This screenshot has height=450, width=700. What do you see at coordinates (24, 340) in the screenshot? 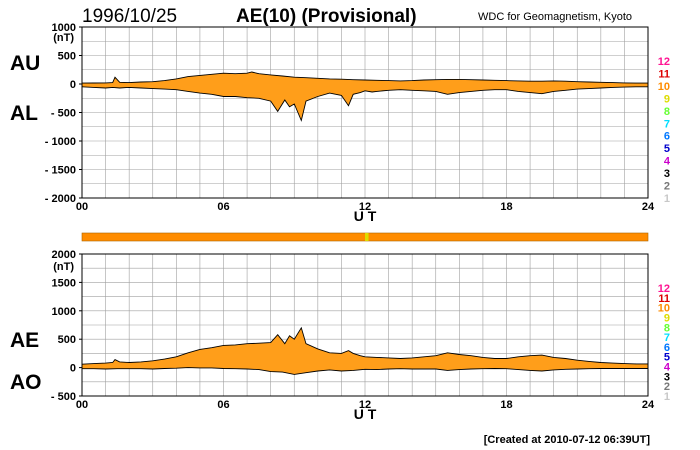
I see `ae-series-label: AE` at bounding box center [24, 340].